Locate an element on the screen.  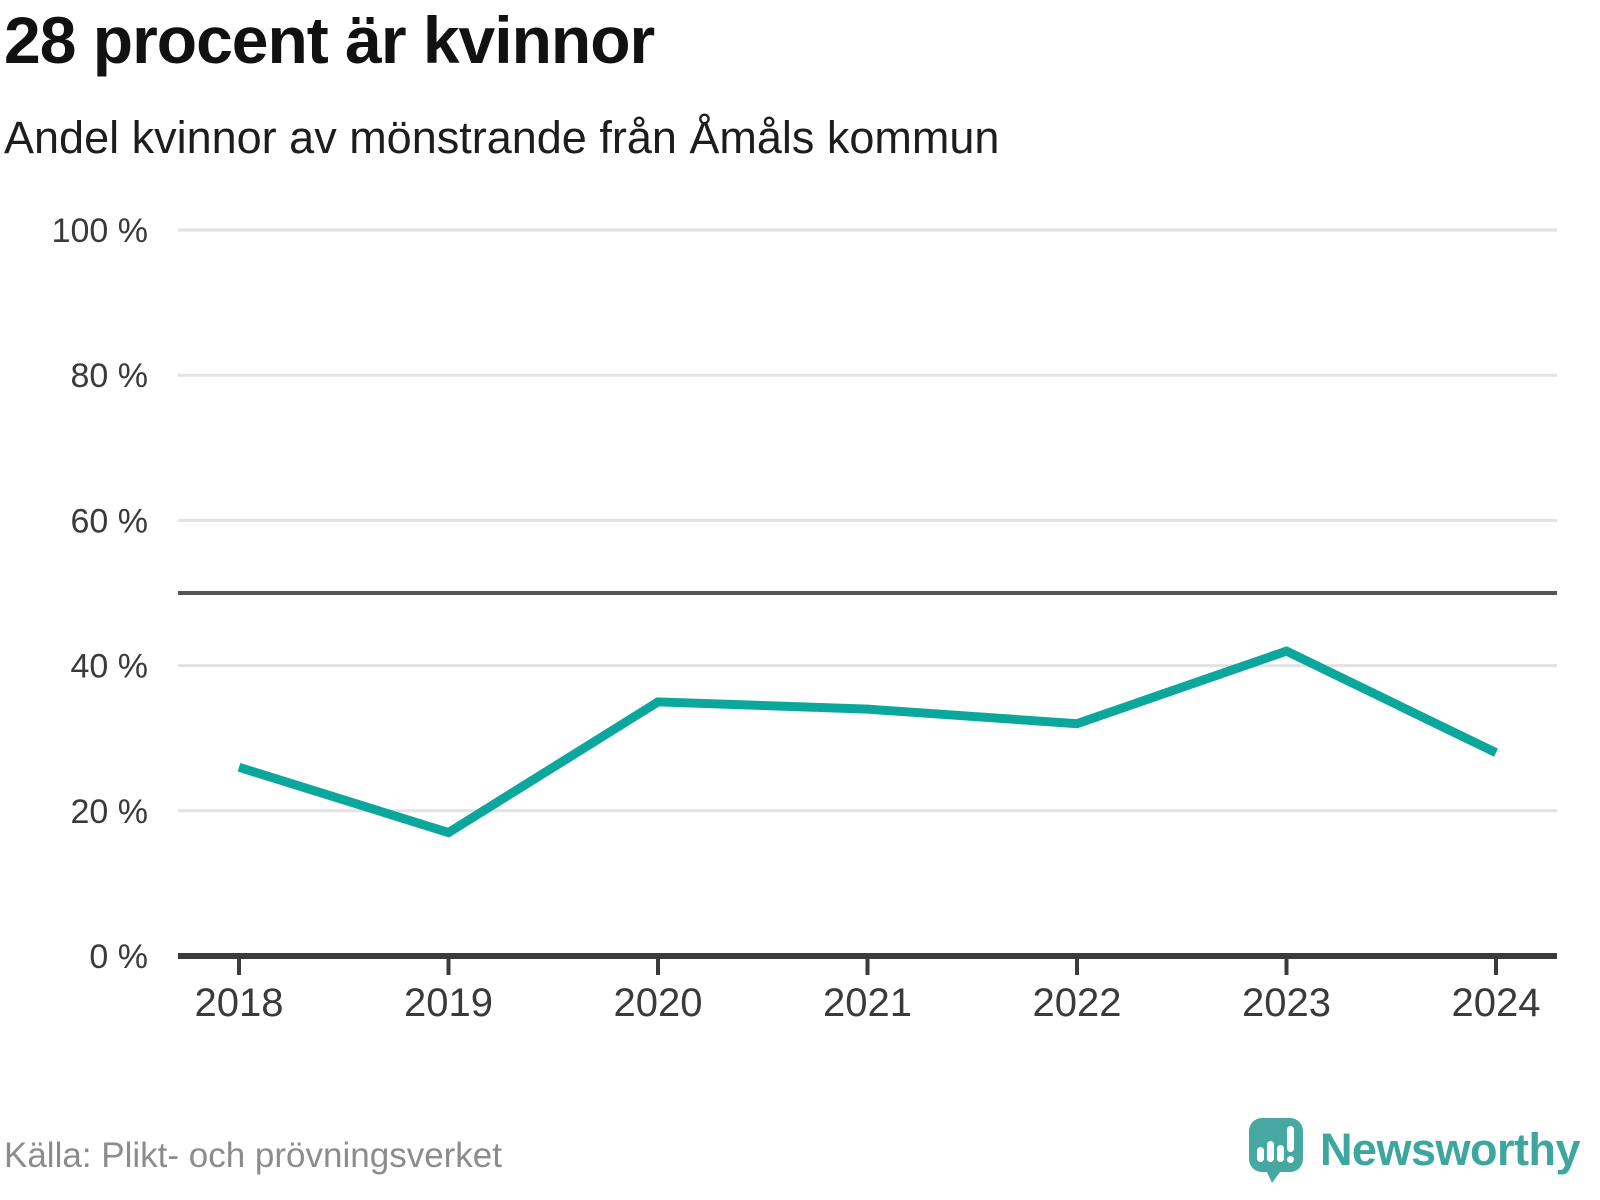
chart-title: 28 procent är kvinnor is located at coordinates (329, 40).